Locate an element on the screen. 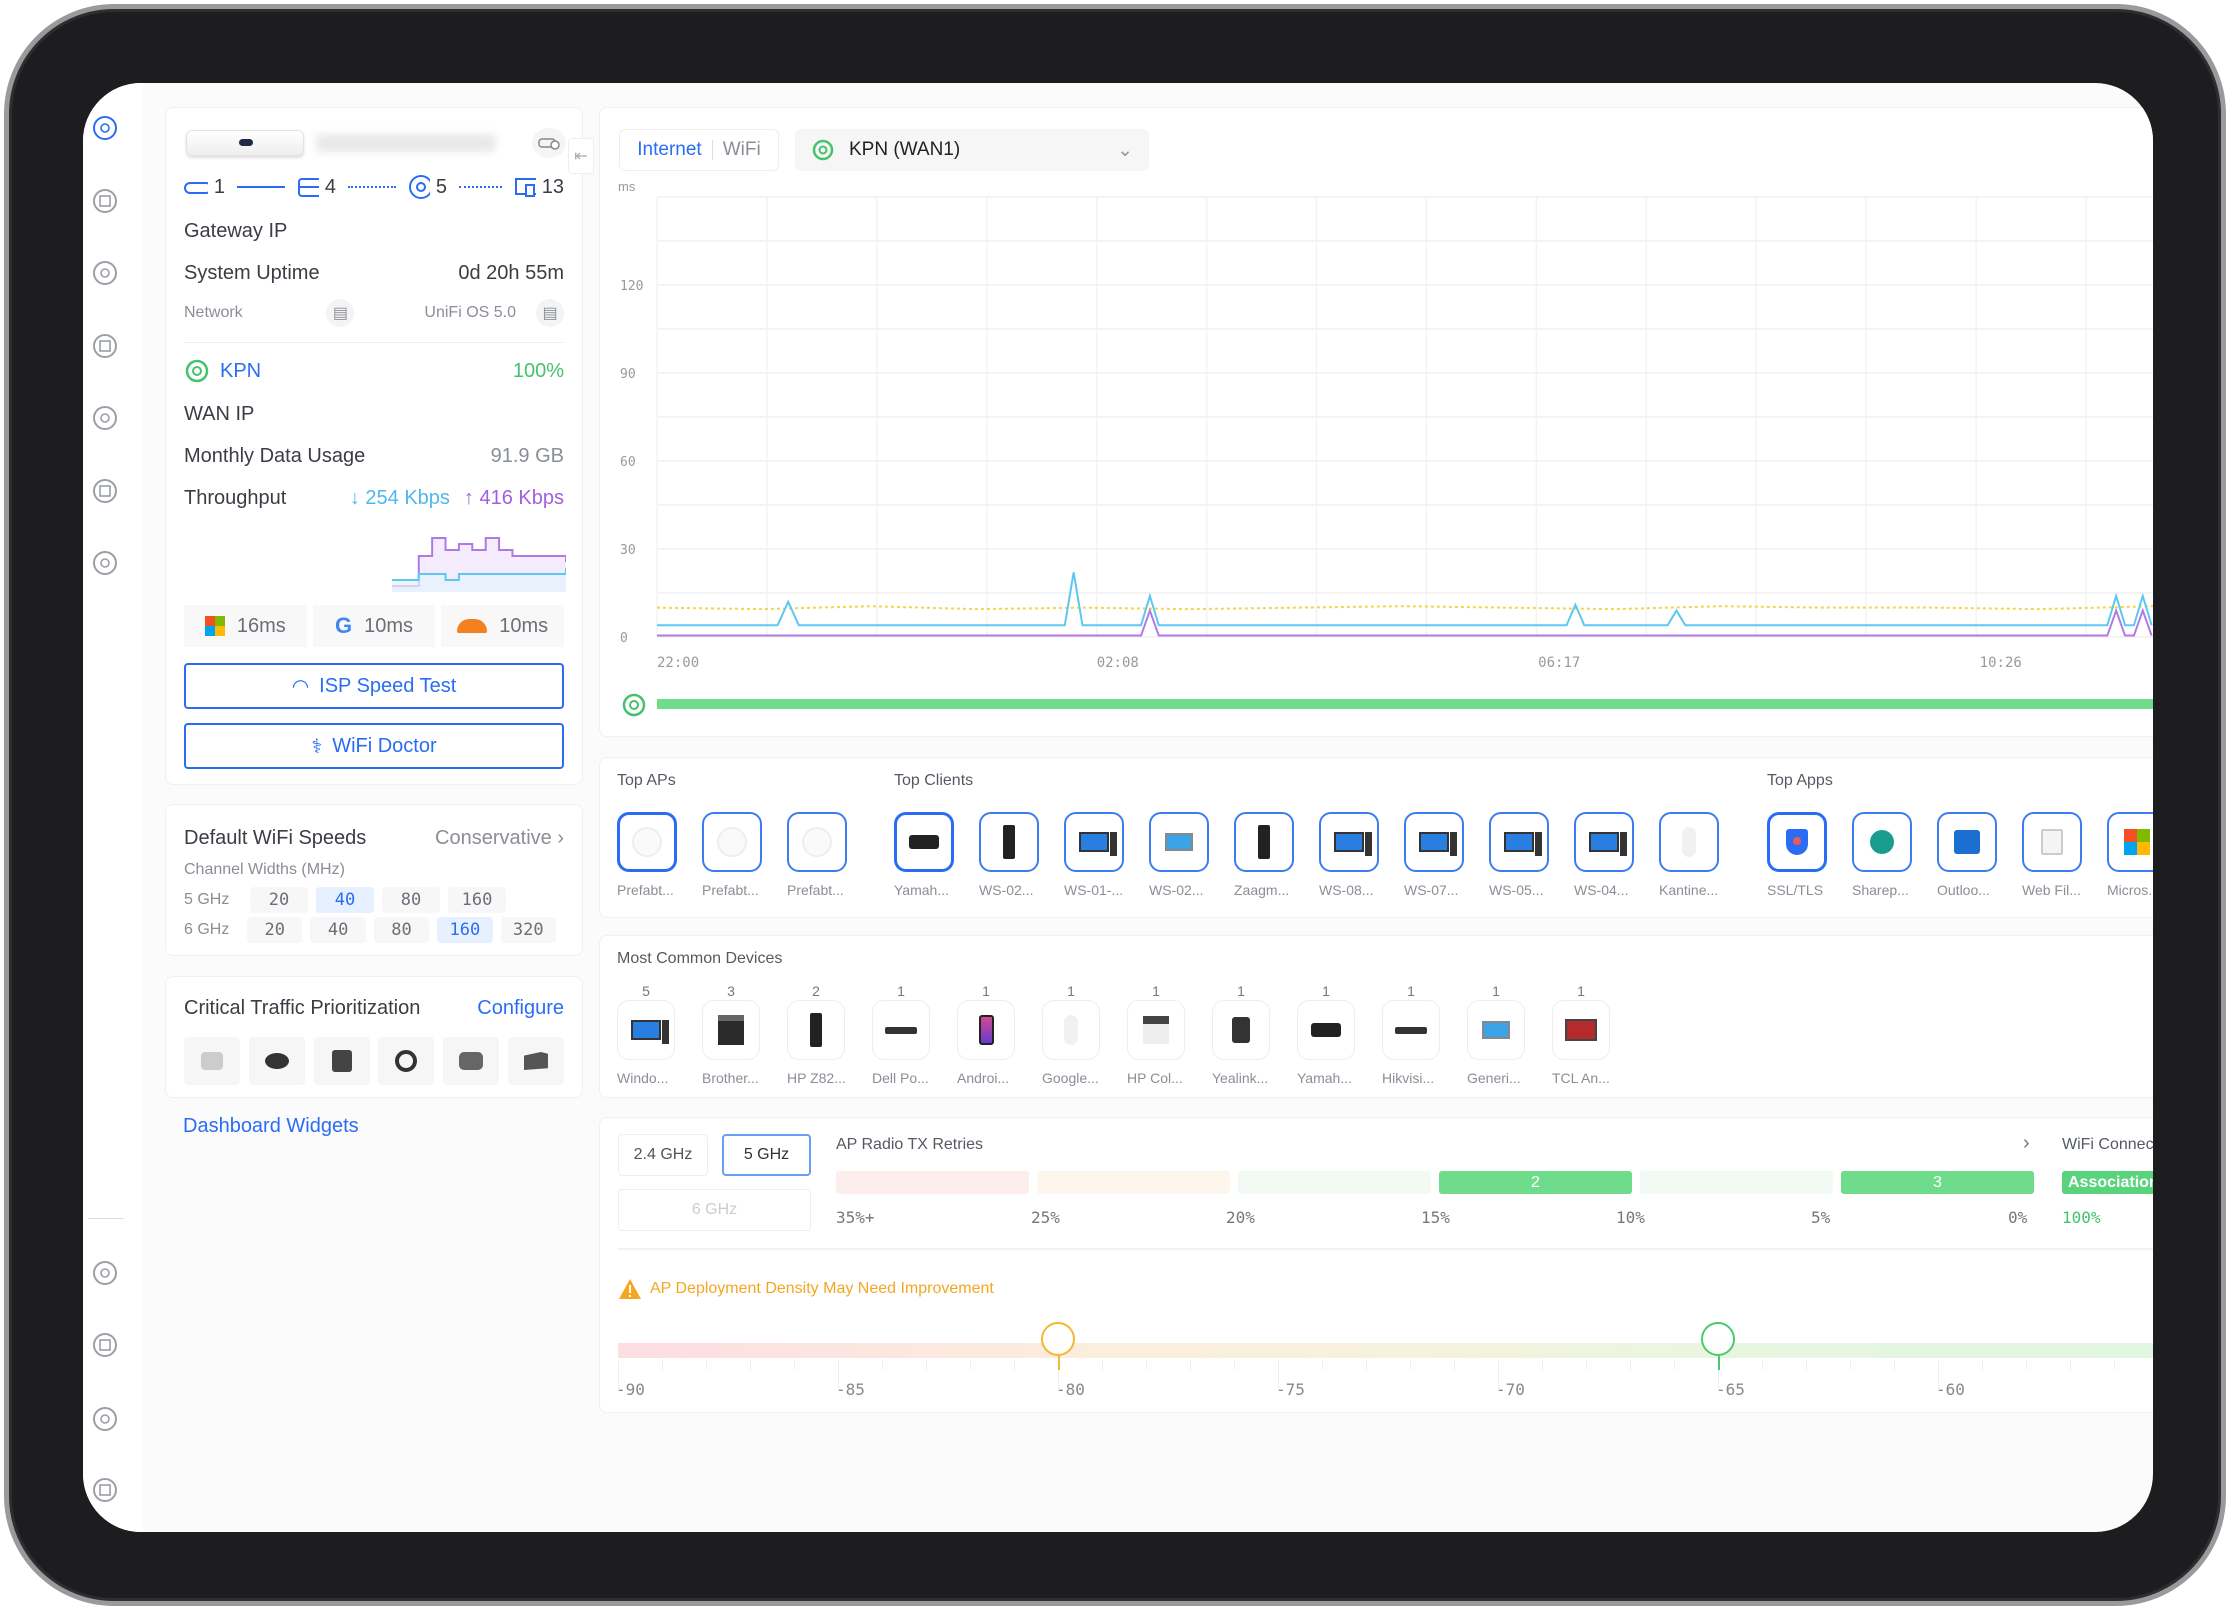 Image resolution: width=2231 pixels, height=1610 pixels. data-usage-row: Monthly Data Usage 91.9 GB is located at coordinates (374, 456).